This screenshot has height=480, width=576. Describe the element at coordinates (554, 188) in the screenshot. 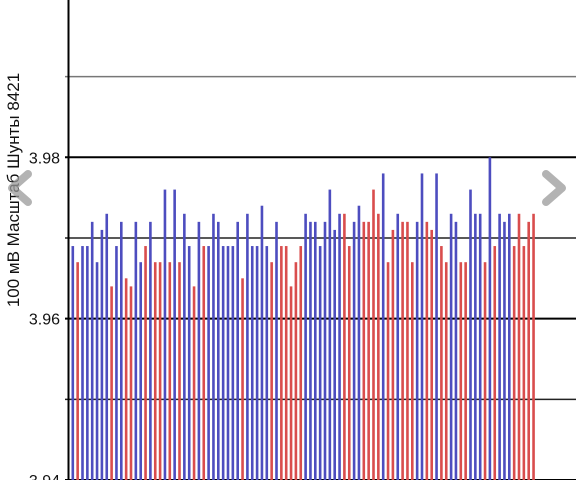

I see `chevron-right-icon` at that location.